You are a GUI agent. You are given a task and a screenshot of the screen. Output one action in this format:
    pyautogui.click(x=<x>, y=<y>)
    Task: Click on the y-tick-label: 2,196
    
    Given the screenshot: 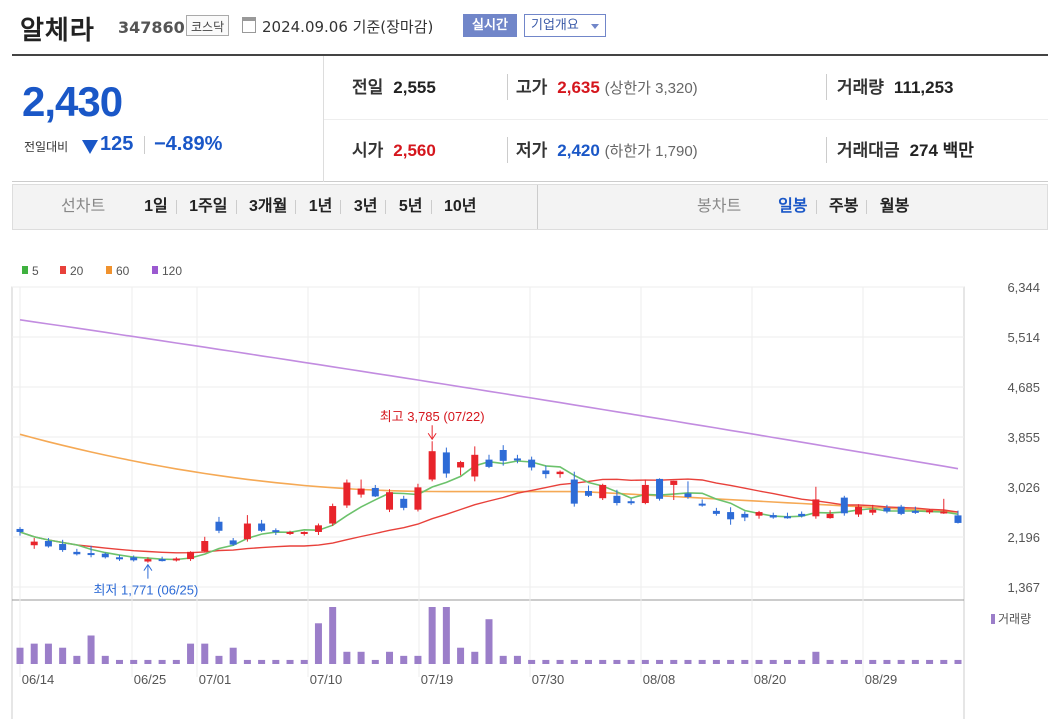 What is the action you would take?
    pyautogui.click(x=1023, y=537)
    